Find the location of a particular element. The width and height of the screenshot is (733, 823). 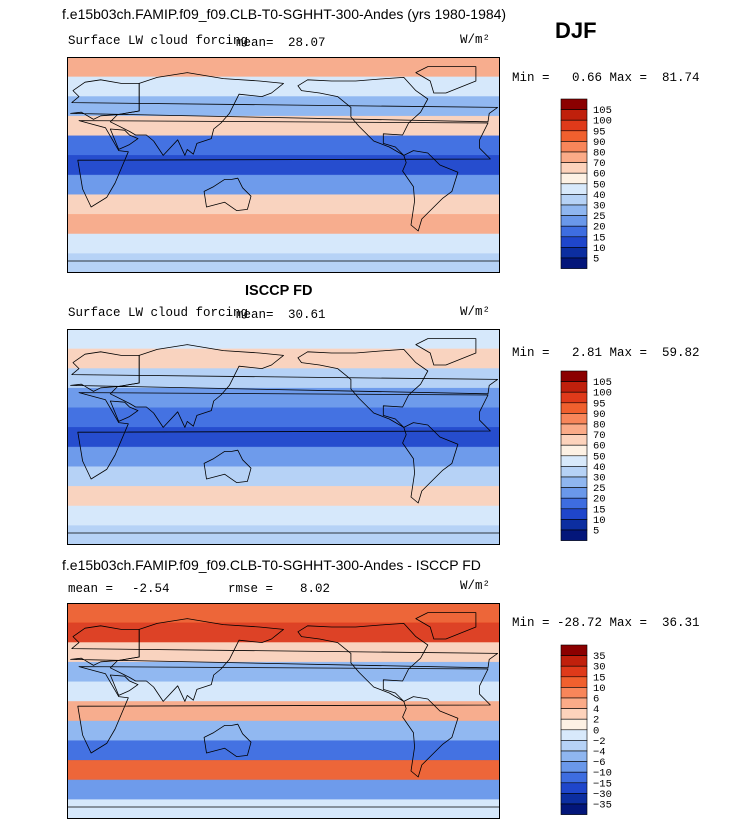

panel1-mean-label: mean= is located at coordinates (255, 43).